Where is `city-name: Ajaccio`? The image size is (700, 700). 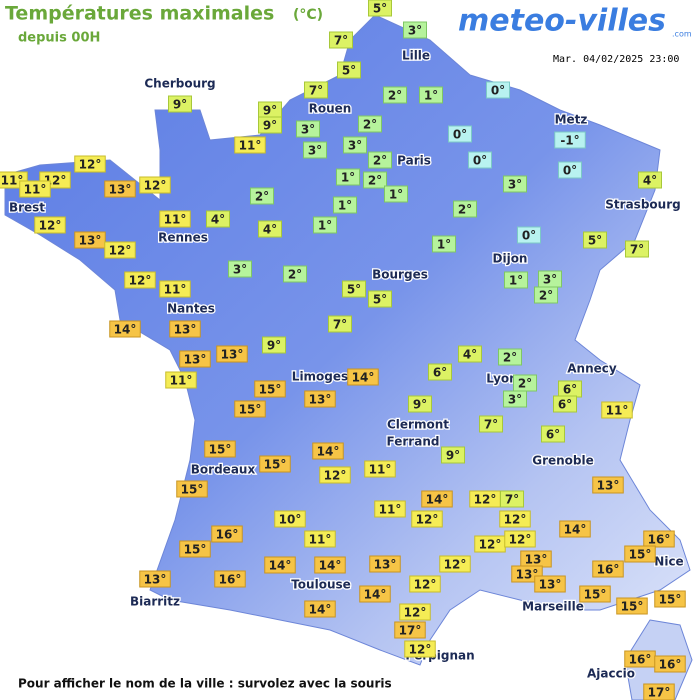 city-name: Ajaccio is located at coordinates (611, 674).